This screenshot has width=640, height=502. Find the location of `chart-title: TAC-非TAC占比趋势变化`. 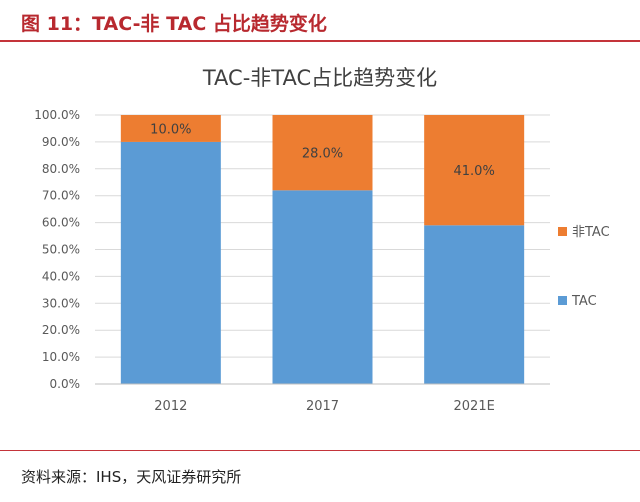

chart-title: TAC-非TAC占比趋势变化 is located at coordinates (319, 78).